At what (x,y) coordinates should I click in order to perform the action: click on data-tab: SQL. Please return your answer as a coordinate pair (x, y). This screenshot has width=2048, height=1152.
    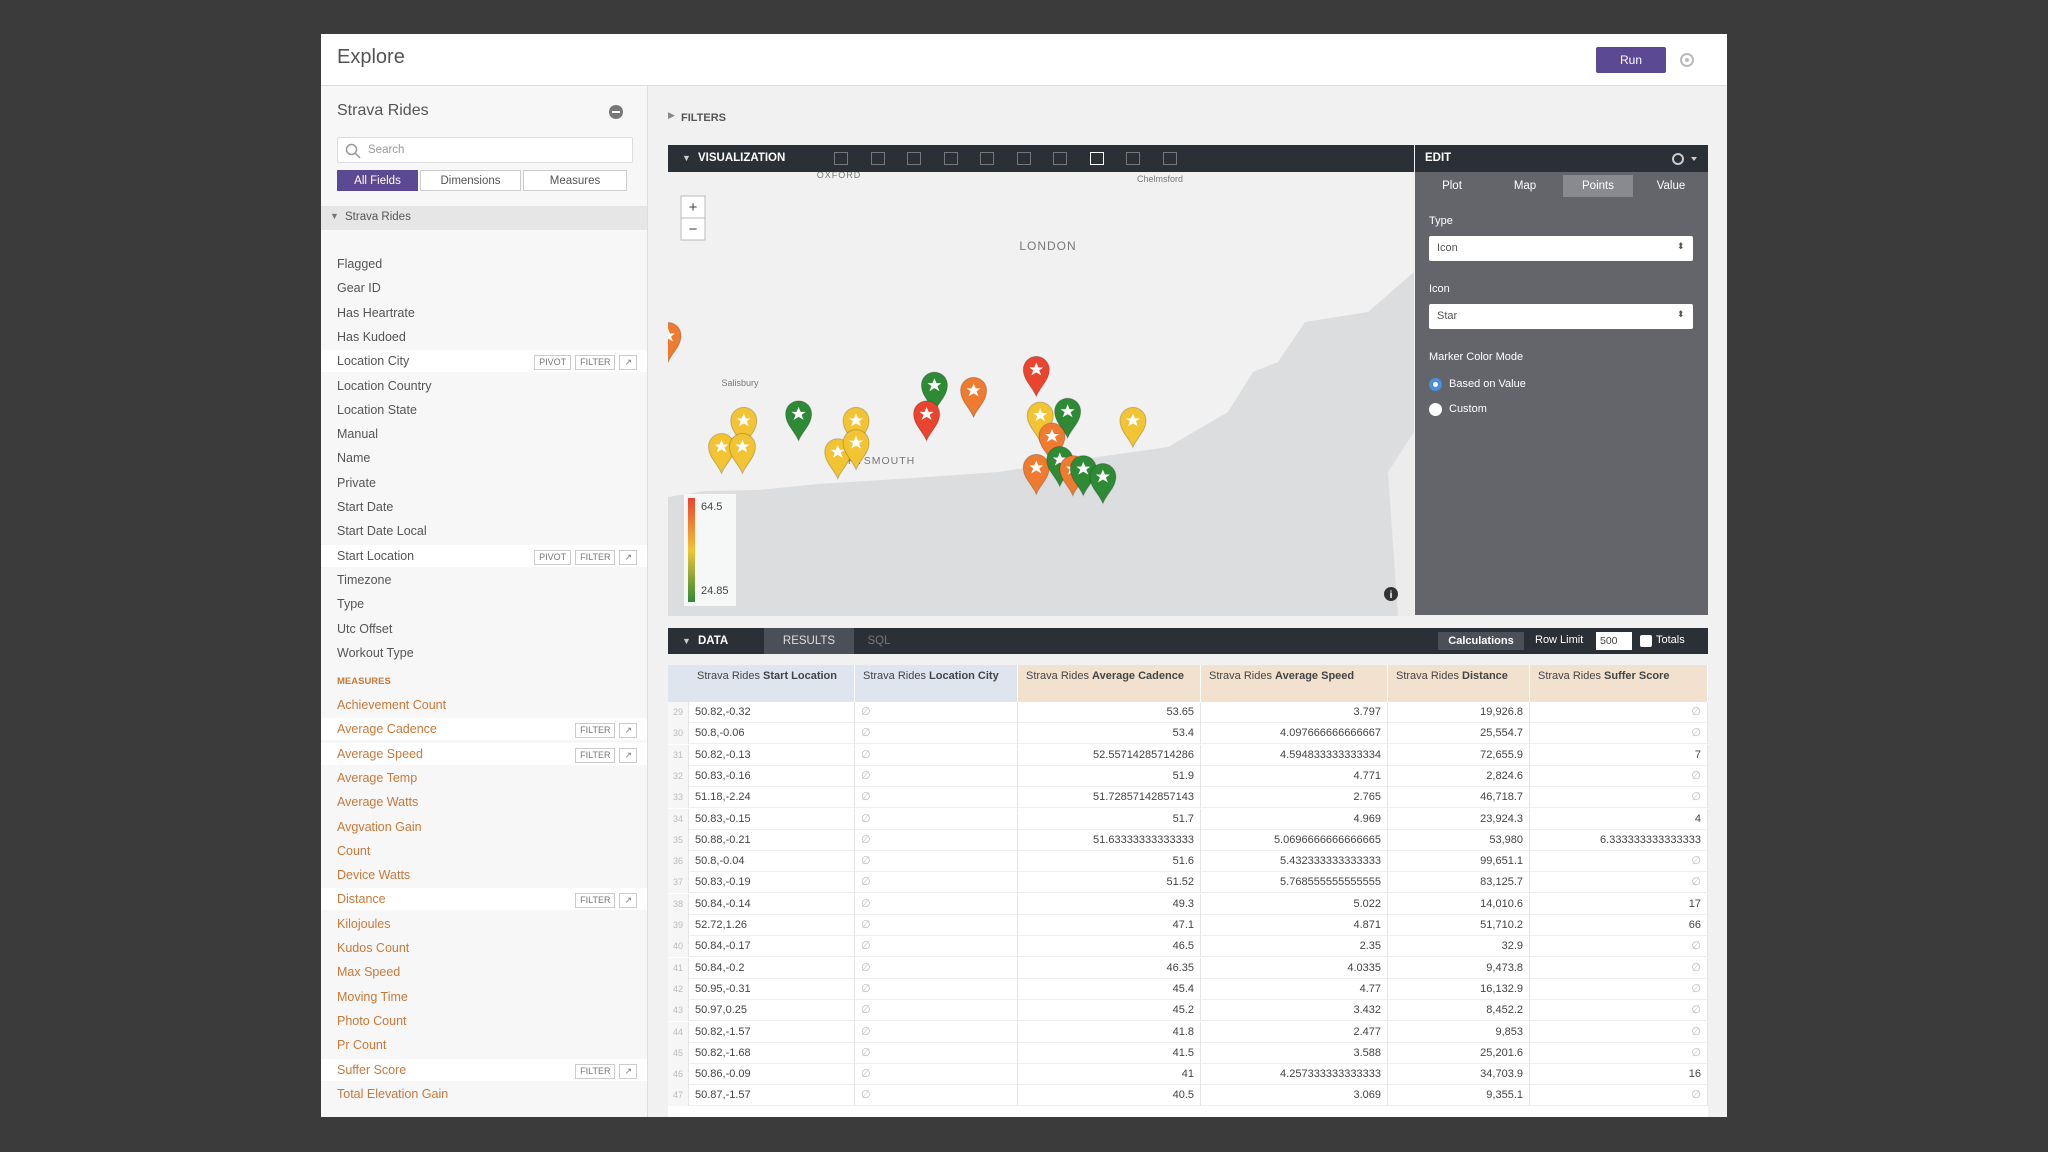
    Looking at the image, I should click on (879, 641).